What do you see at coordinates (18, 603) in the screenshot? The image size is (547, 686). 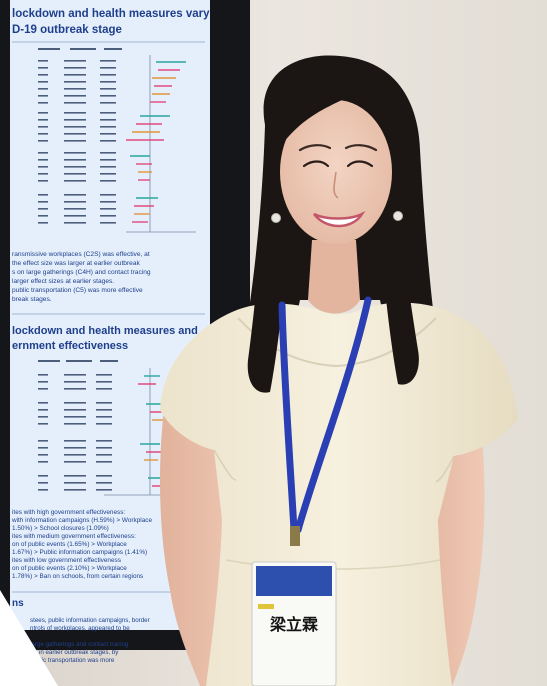 I see `poster-section3-title: ns` at bounding box center [18, 603].